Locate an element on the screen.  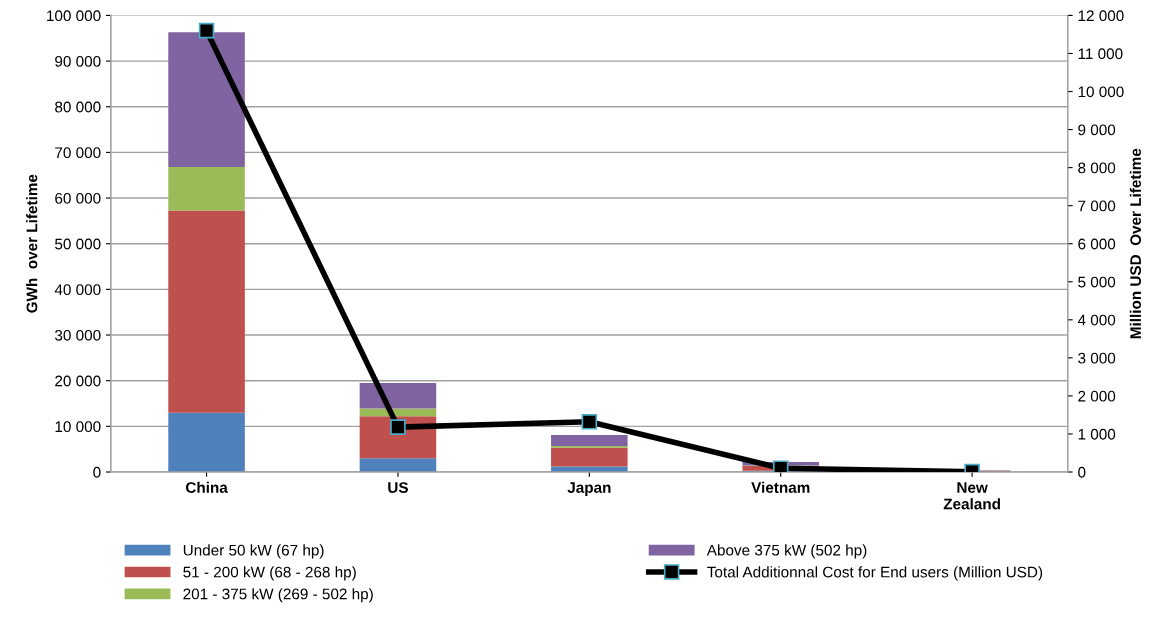
y2-tick-label: 5 000 is located at coordinates (1097, 282).